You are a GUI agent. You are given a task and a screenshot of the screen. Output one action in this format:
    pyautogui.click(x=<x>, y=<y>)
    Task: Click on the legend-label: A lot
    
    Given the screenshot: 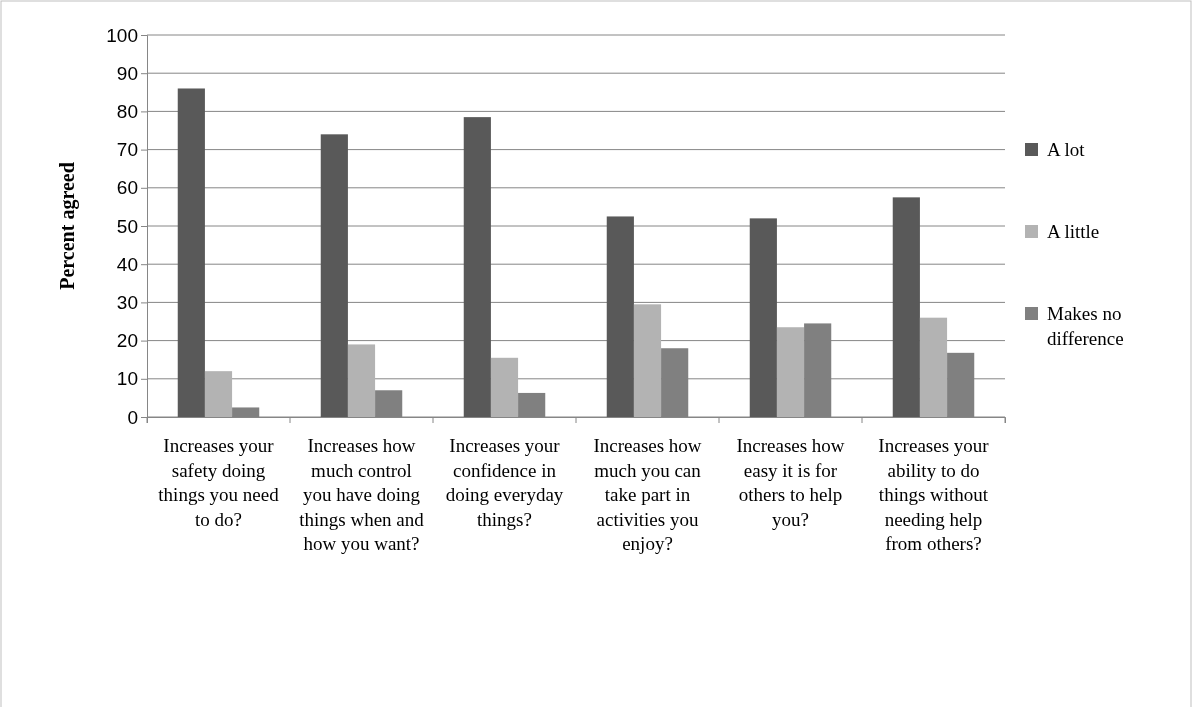 What is the action you would take?
    pyautogui.click(x=1066, y=149)
    